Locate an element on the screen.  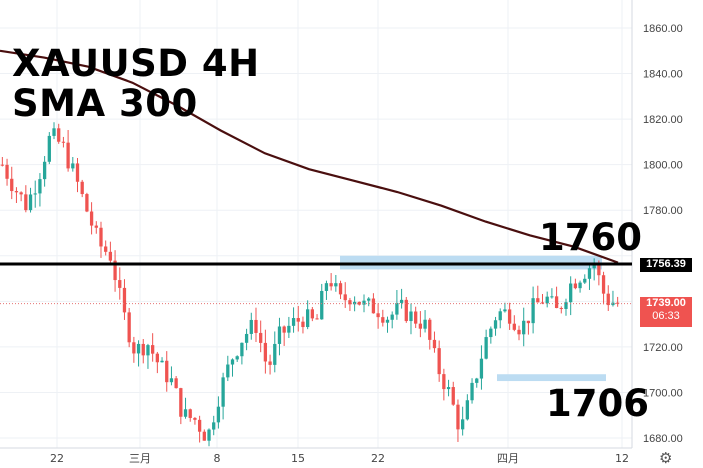
x-tick-label: 三月 is located at coordinates (140, 458).